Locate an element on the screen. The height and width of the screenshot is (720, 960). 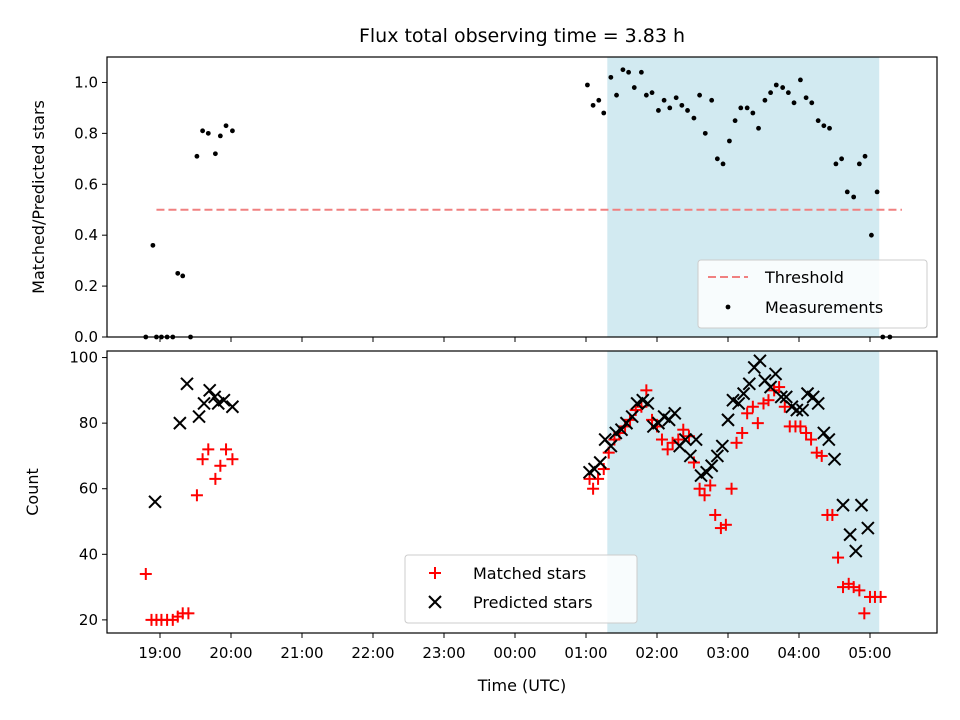
x-tick-label: 21:00 is located at coordinates (301, 653).